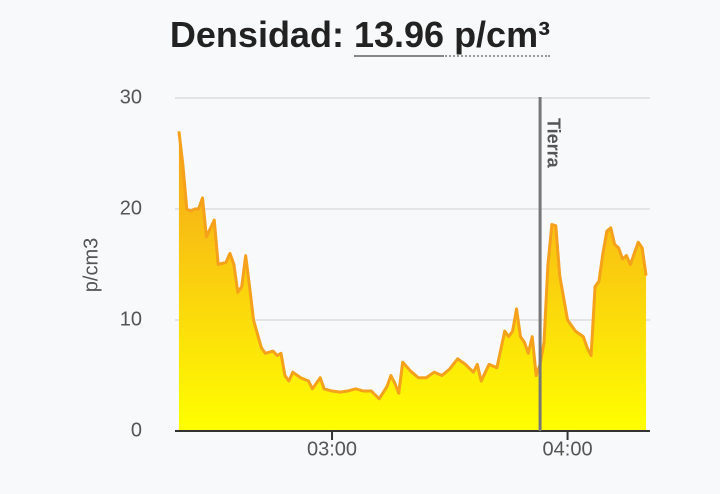 Image resolution: width=720 pixels, height=494 pixels. What do you see at coordinates (502, 34) in the screenshot?
I see `reading-unit: p/cm³` at bounding box center [502, 34].